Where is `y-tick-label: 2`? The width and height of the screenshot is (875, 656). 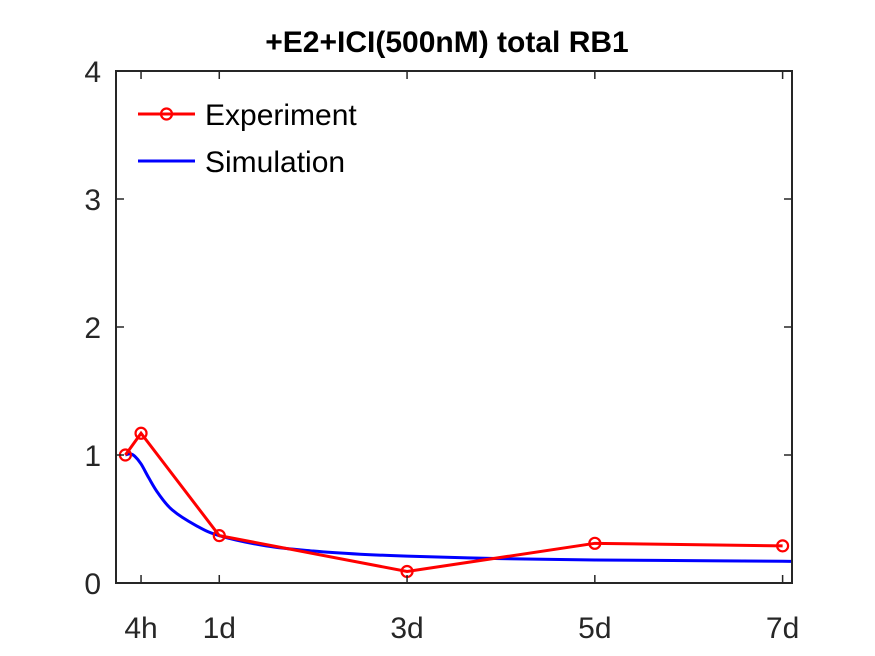
y-tick-label: 2 is located at coordinates (92, 328).